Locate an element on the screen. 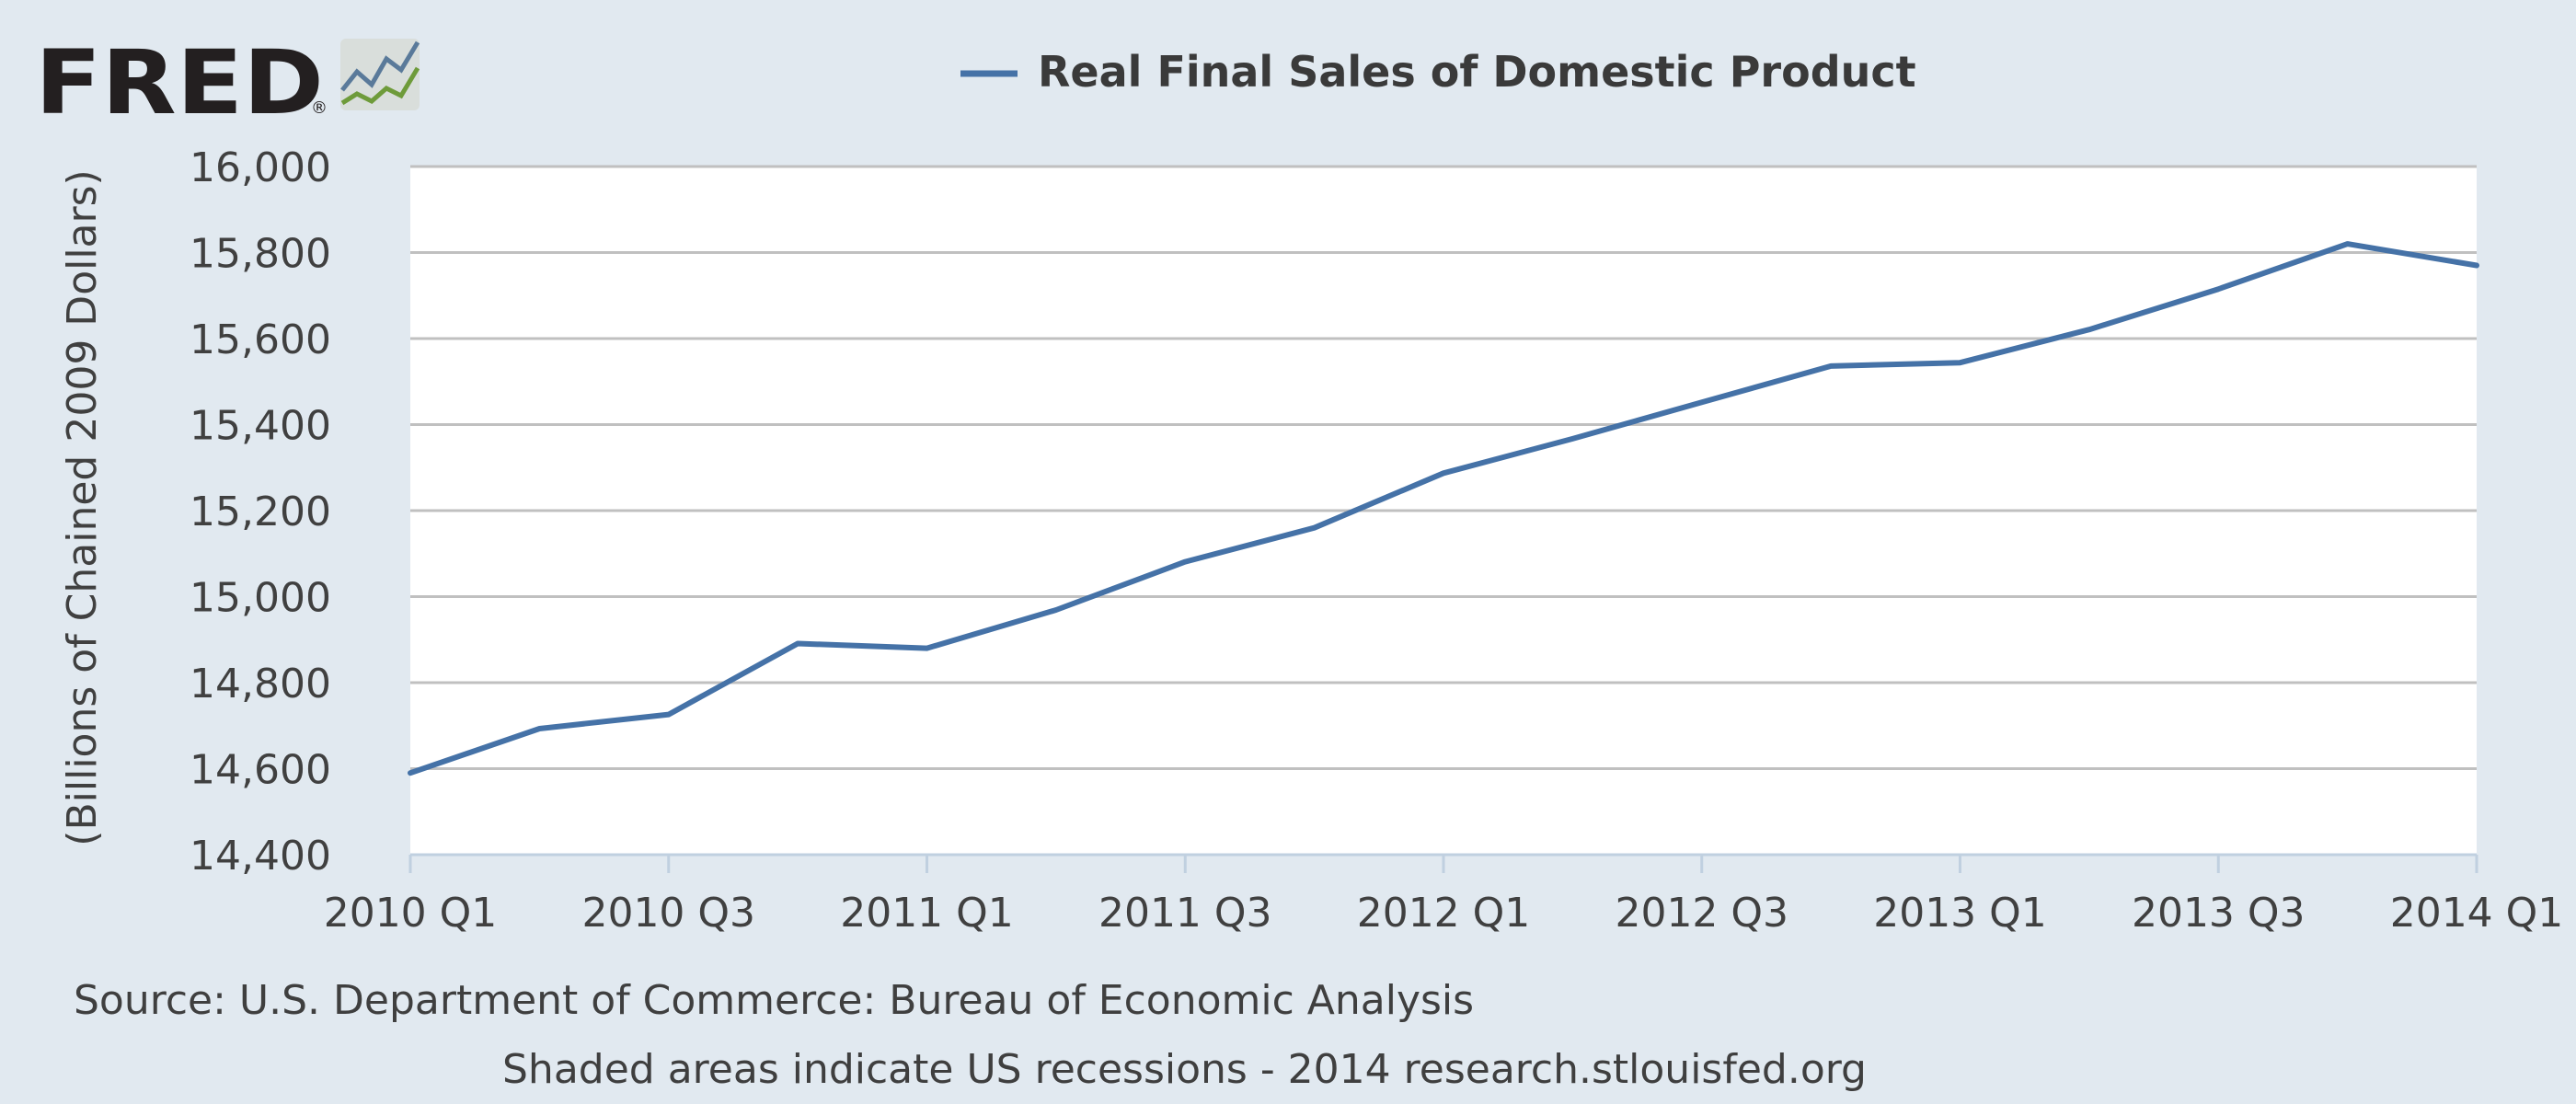 The image size is (2576, 1104). x-tick-label: 2013 Q1 is located at coordinates (1960, 913).